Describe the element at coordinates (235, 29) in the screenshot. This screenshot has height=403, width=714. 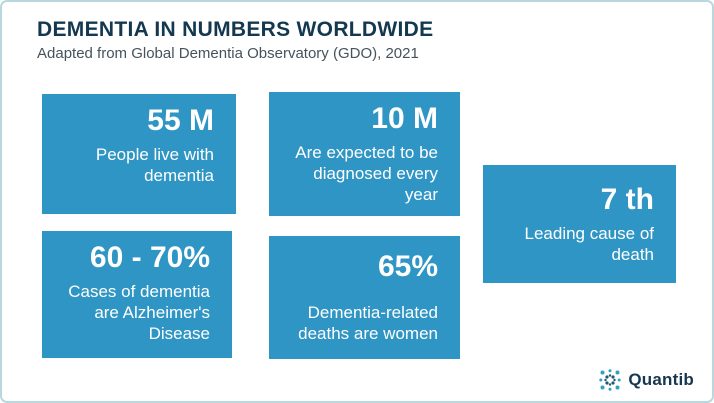
I see `page-title: DEMENTIA IN NUMBERS WORLDWIDE` at that location.